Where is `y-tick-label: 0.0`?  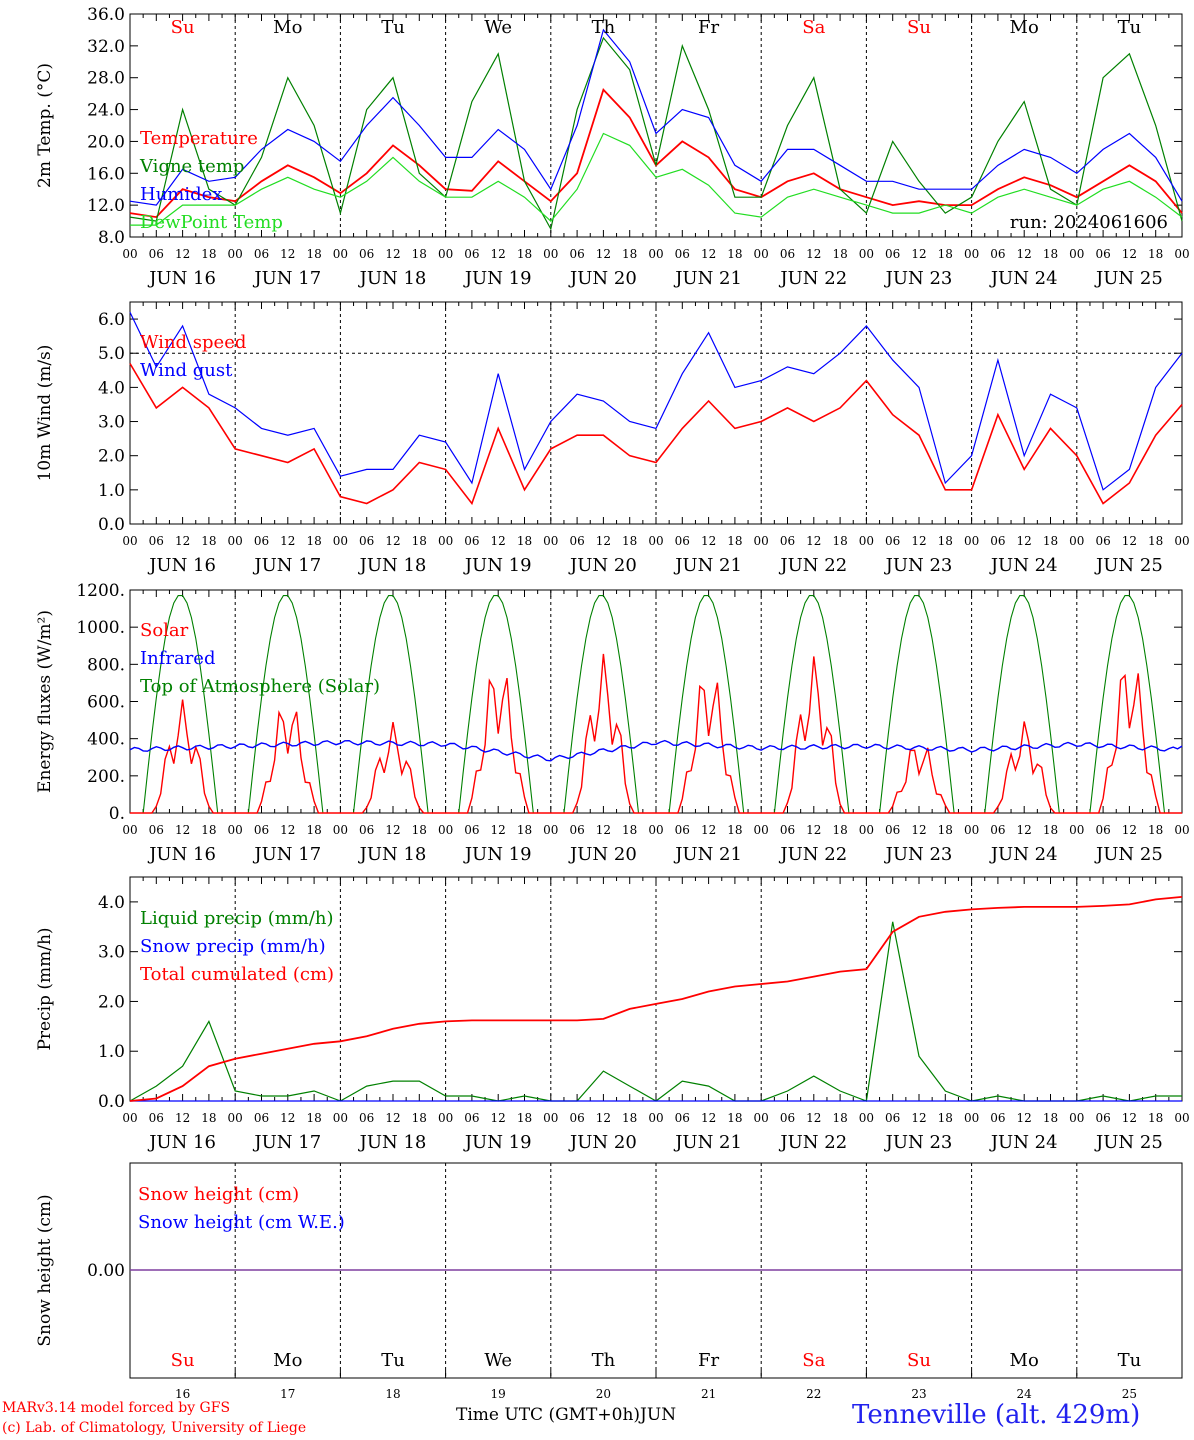
y-tick-label: 0.0 is located at coordinates (111, 525).